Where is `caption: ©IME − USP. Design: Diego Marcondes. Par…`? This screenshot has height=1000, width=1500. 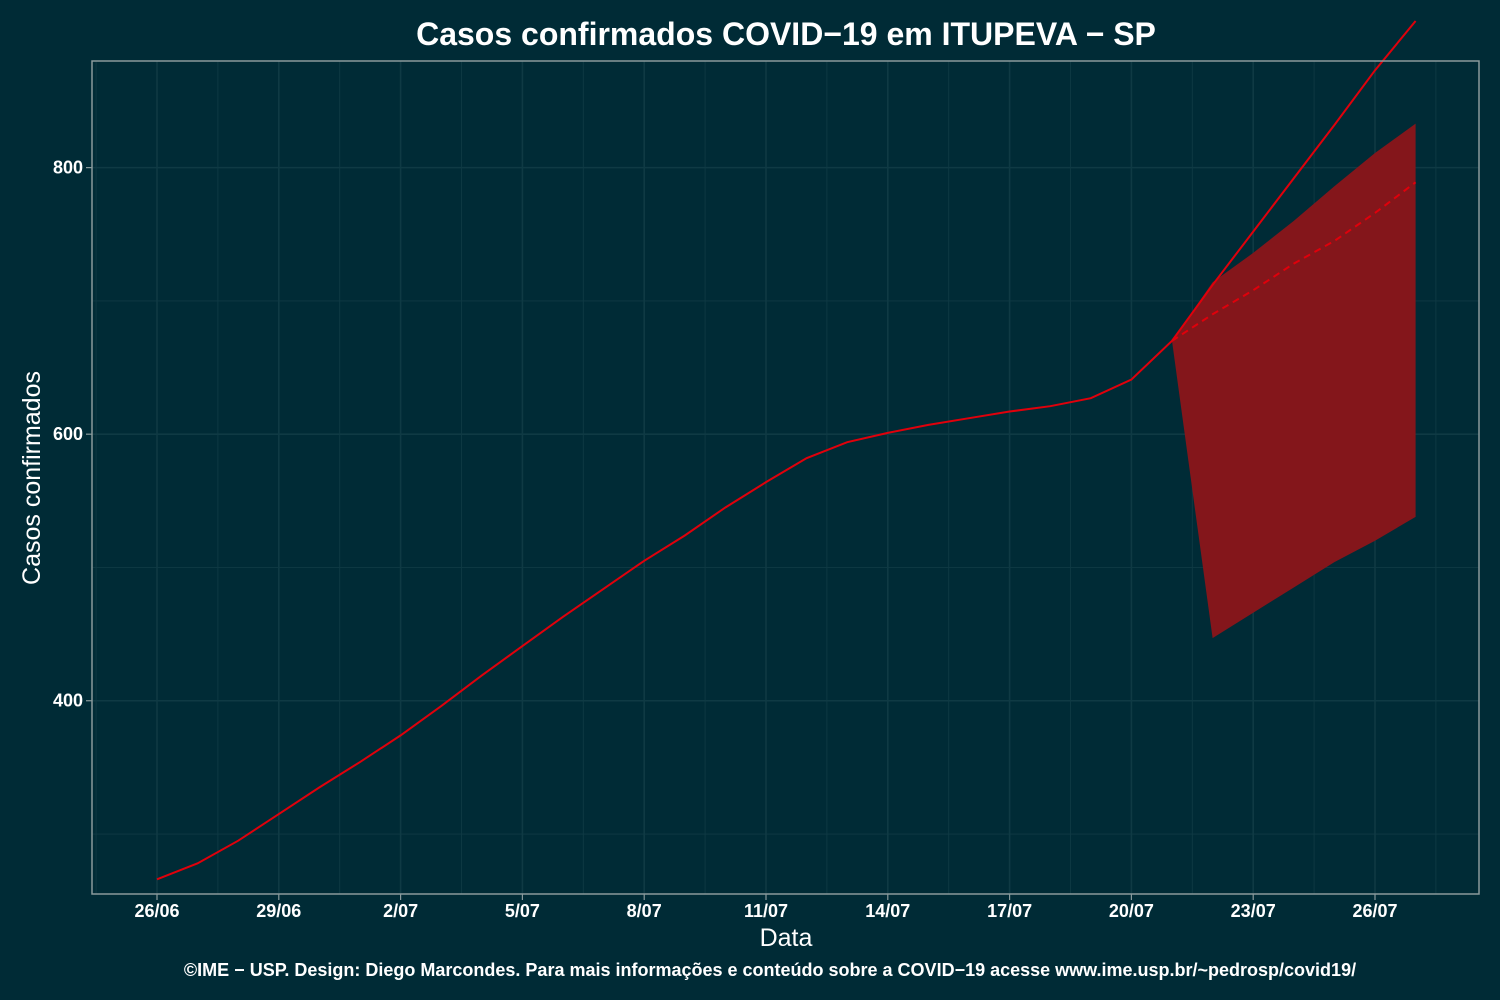
caption: ©IME − USP. Design: Diego Marcondes. Par… is located at coordinates (770, 970).